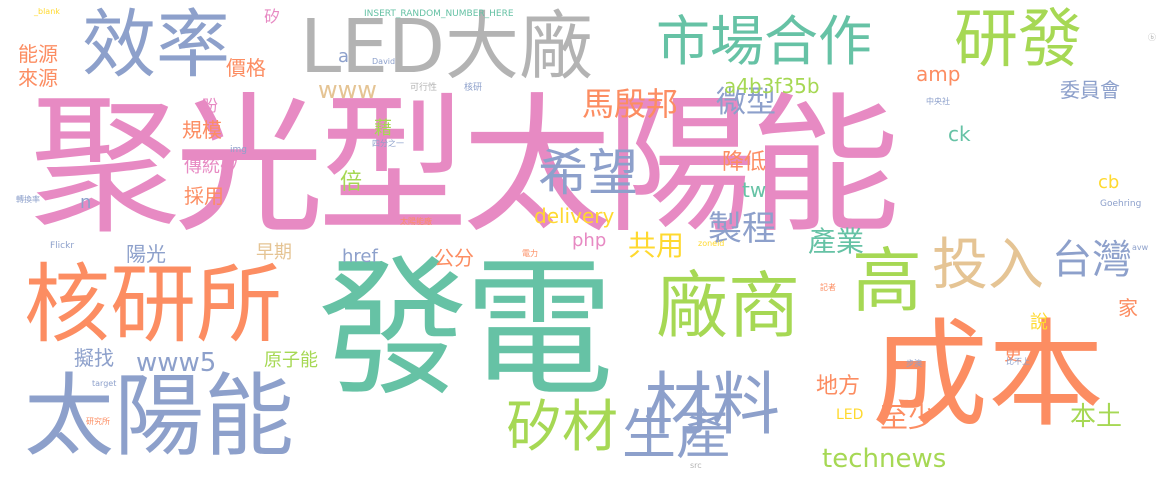 The width and height of the screenshot is (1175, 482). Describe the element at coordinates (176, 363) in the screenshot. I see `word: www5` at that location.